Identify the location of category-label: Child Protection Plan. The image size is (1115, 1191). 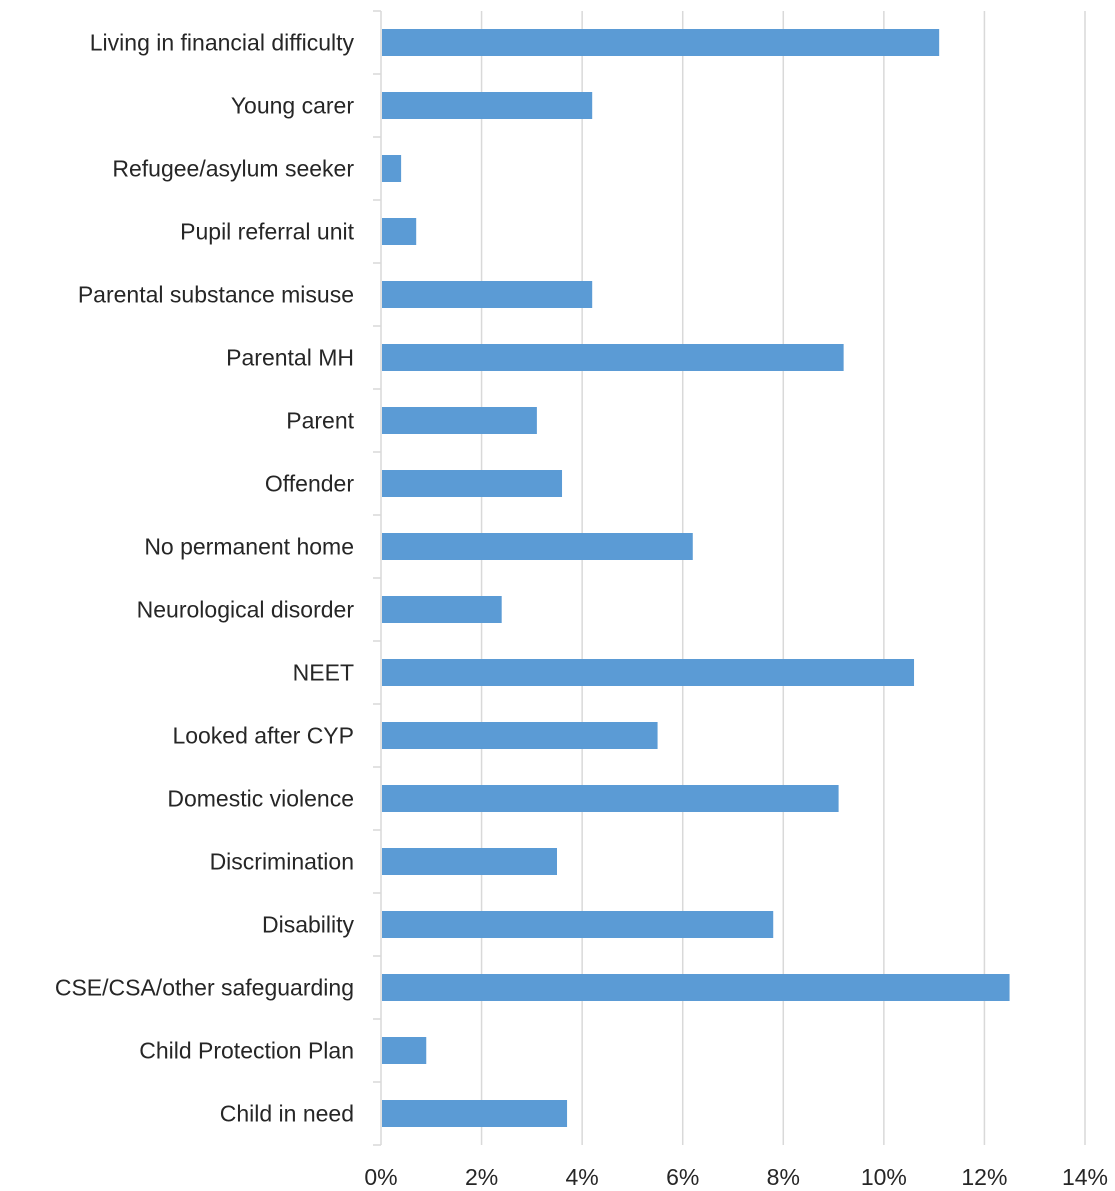
(246, 1051).